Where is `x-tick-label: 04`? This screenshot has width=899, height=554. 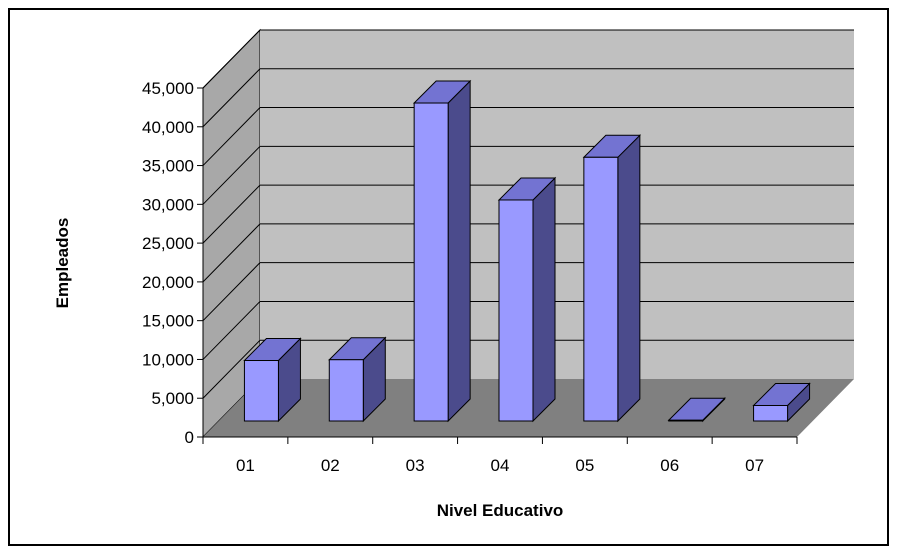
x-tick-label: 04 is located at coordinates (500, 465).